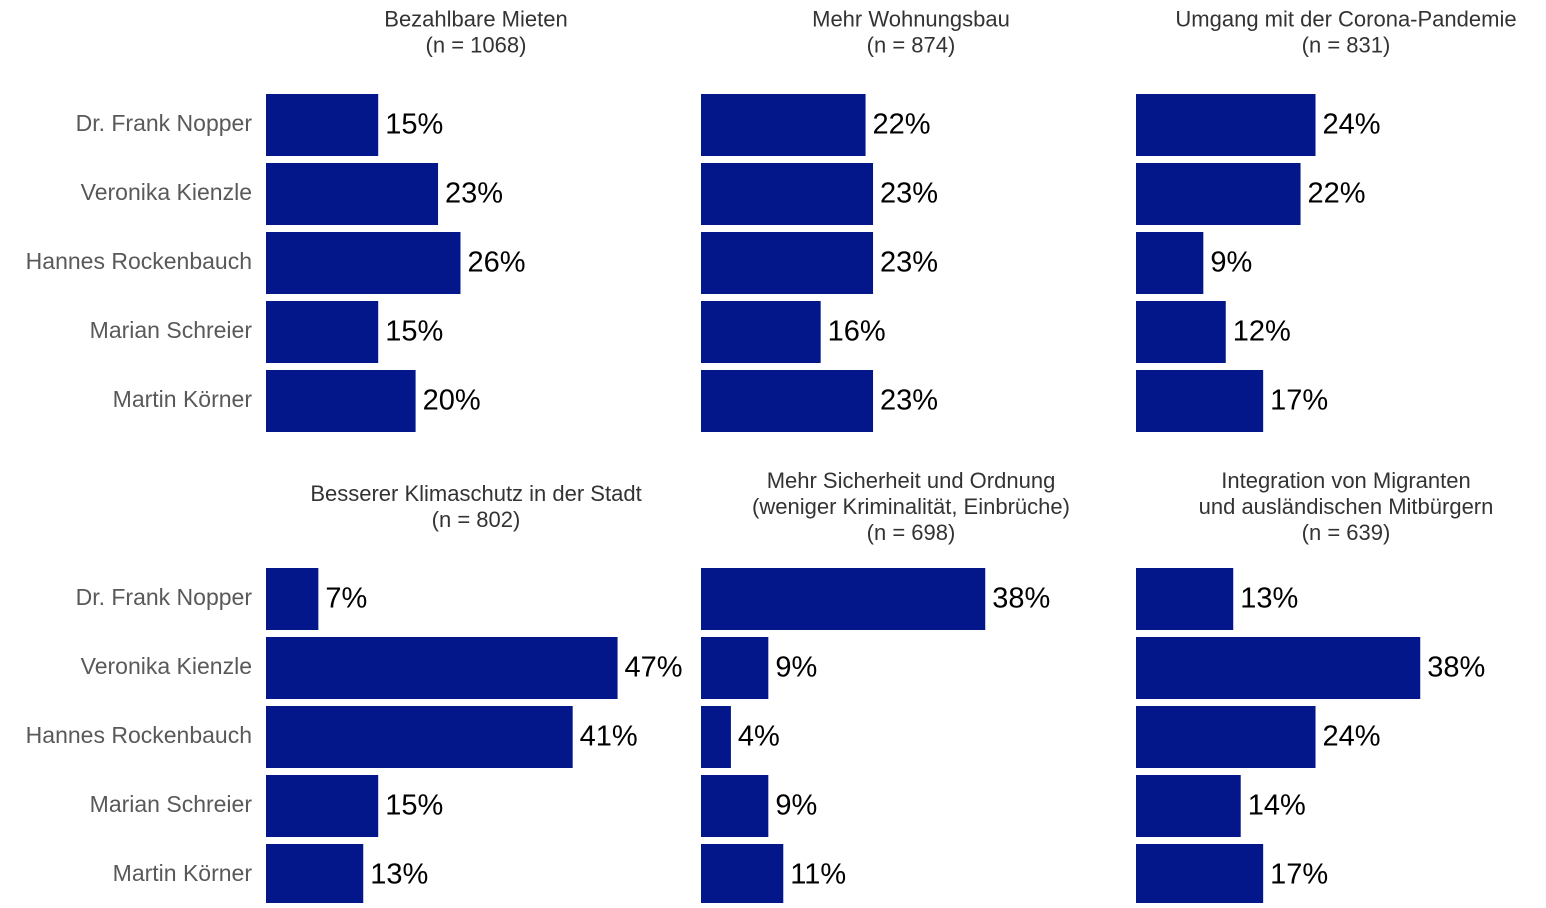  Describe the element at coordinates (1345, 18) in the screenshot. I see `panel-title: Umgang mit der Corona-Pandemie` at that location.